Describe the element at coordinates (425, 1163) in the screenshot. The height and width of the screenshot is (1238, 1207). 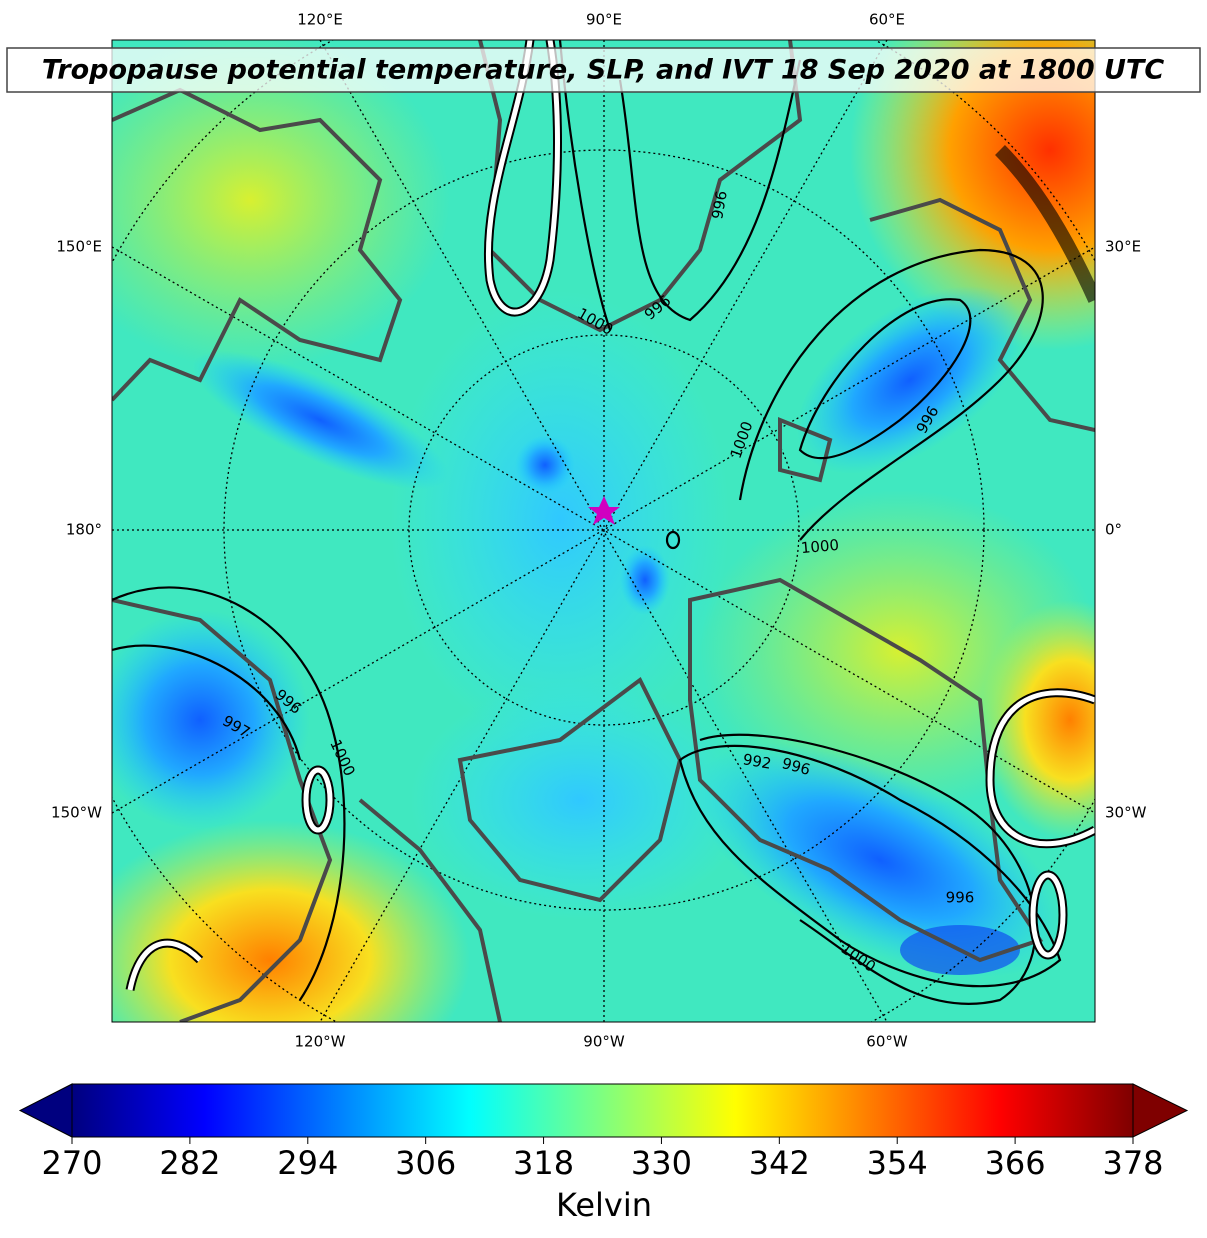
I see `colorbar-tick-label: 306` at that location.